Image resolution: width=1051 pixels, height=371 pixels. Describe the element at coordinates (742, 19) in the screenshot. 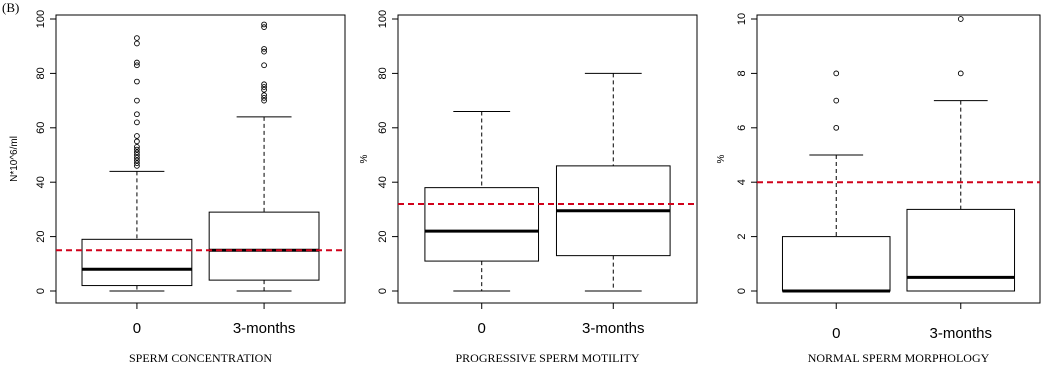

I see `y-tick-label: 10` at that location.